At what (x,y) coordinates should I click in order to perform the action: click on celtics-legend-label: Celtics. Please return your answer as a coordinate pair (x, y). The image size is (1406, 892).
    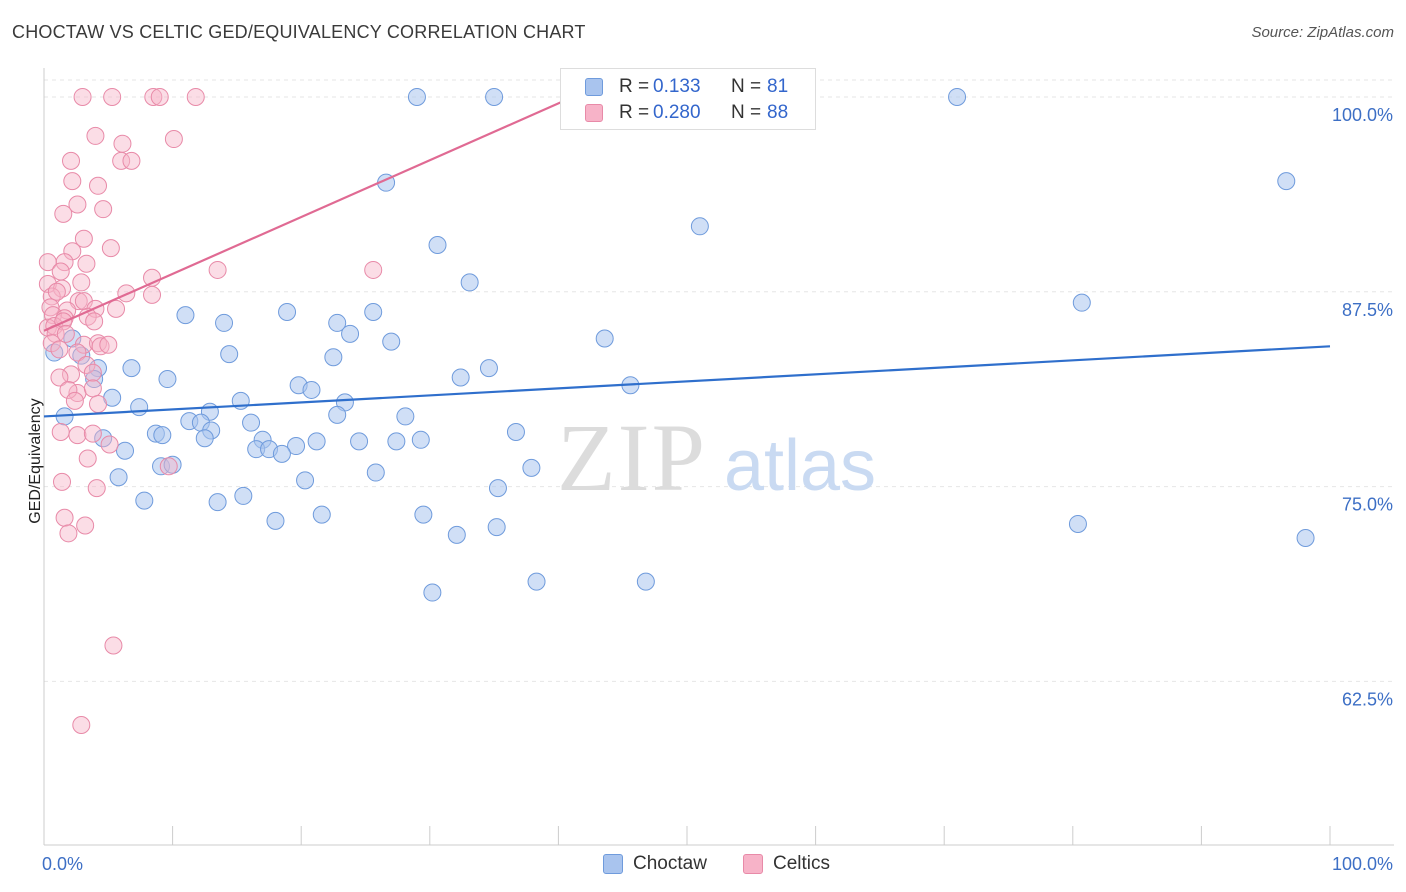
    Looking at the image, I should click on (802, 863).